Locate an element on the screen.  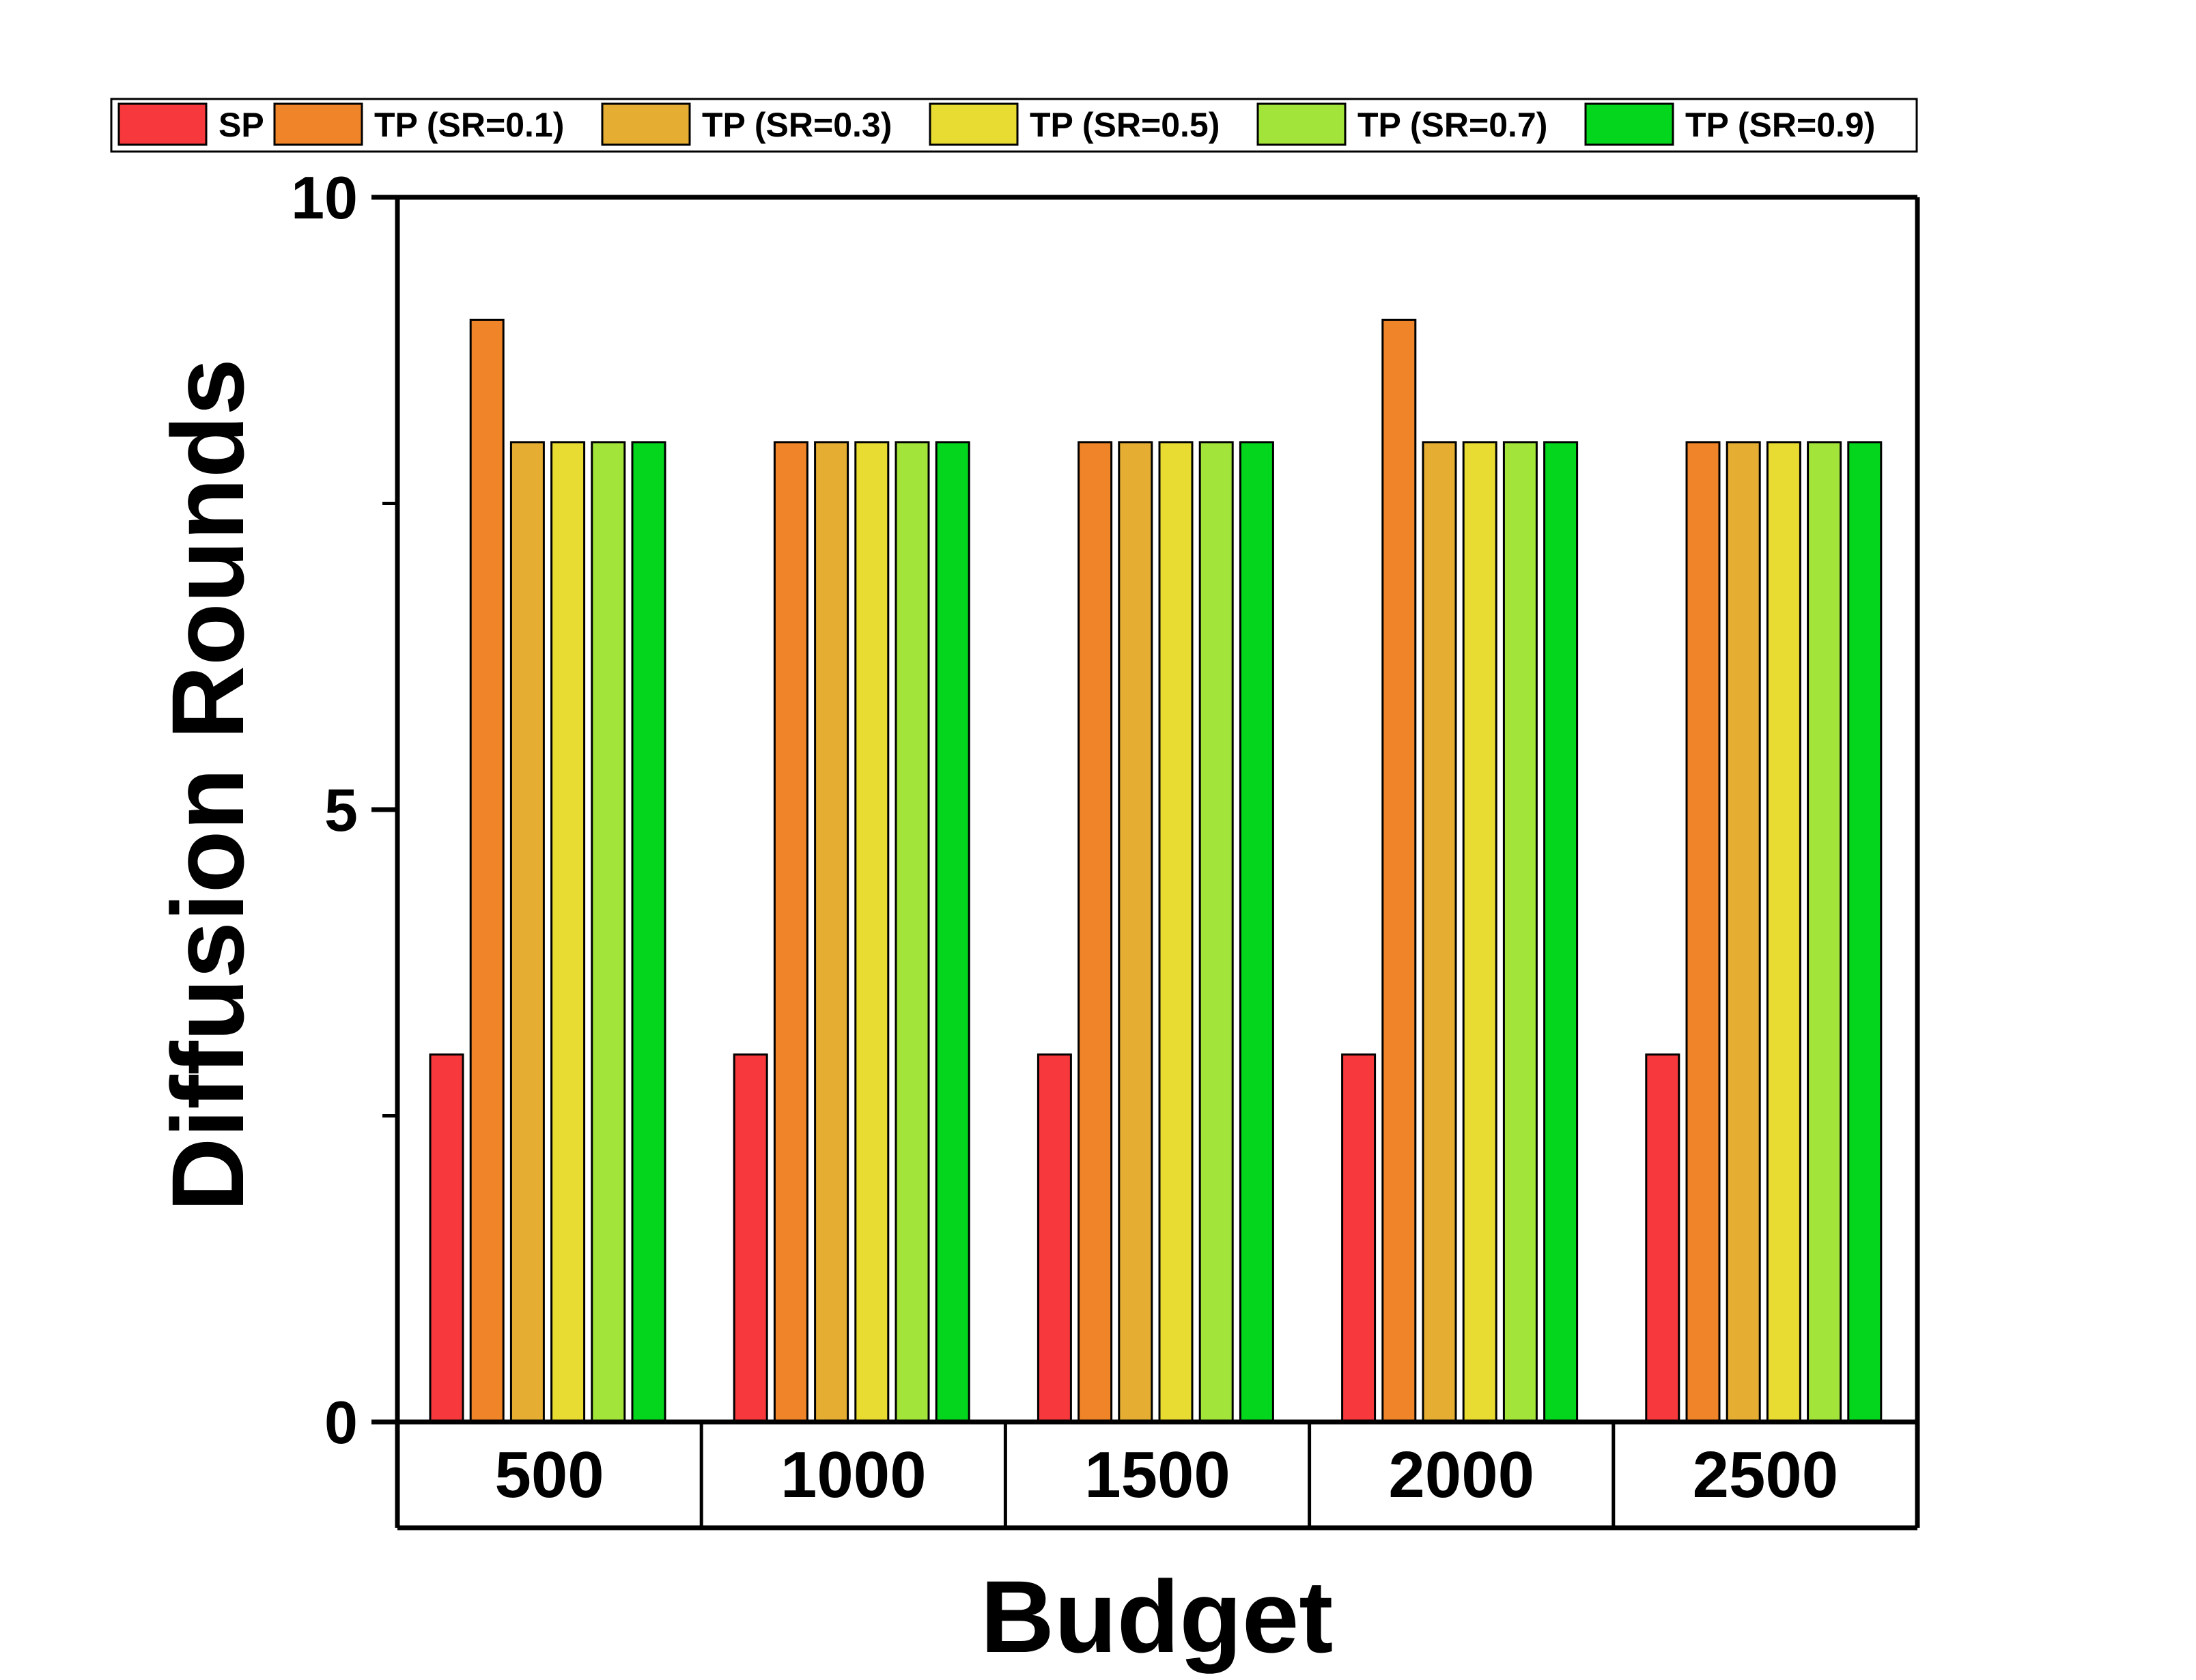
y-axis: 0 5 10 is located at coordinates (344, 810).